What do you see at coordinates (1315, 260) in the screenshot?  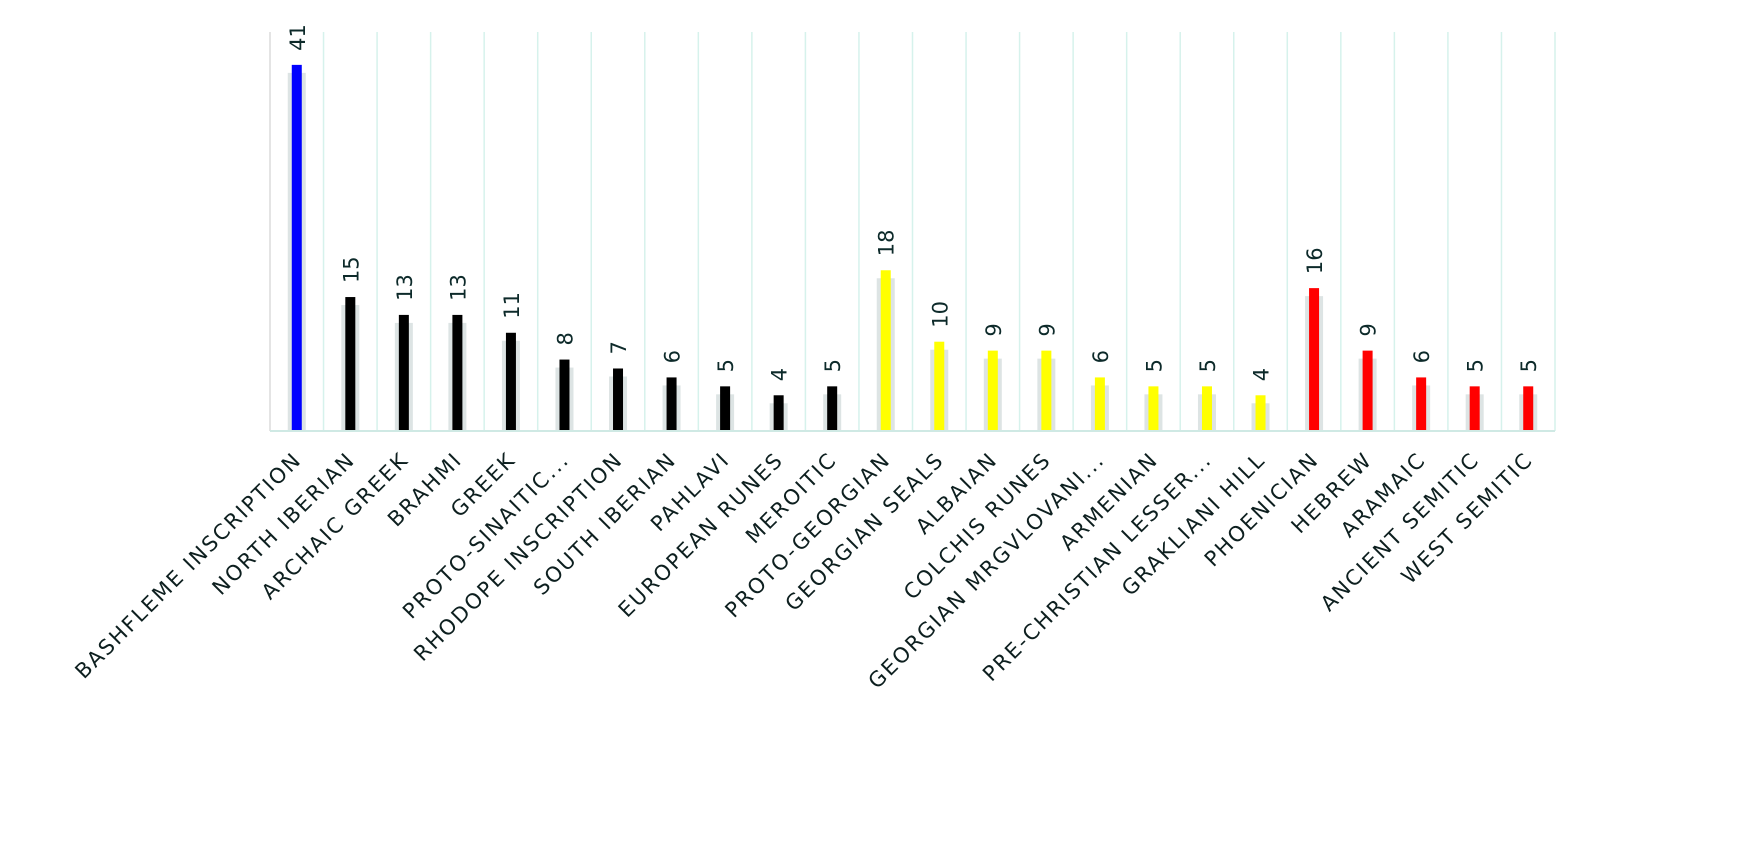 I see `data-label: 16` at bounding box center [1315, 260].